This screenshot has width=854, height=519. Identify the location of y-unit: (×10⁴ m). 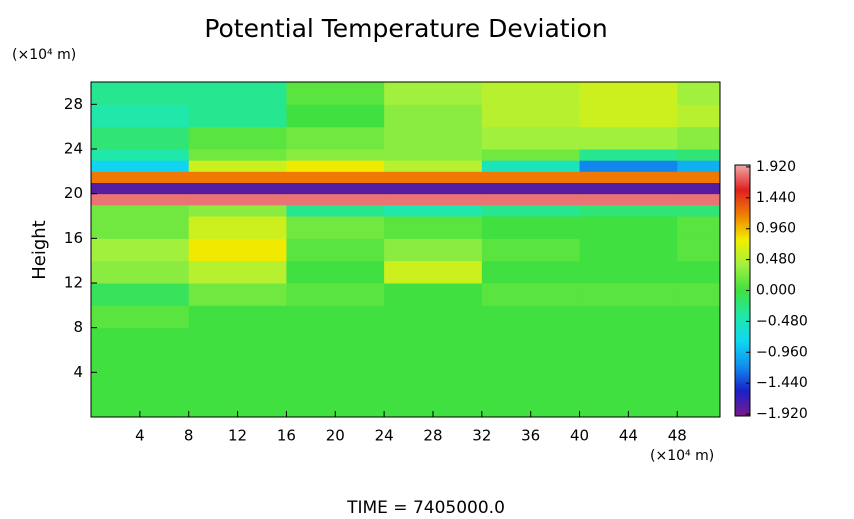
(44, 55).